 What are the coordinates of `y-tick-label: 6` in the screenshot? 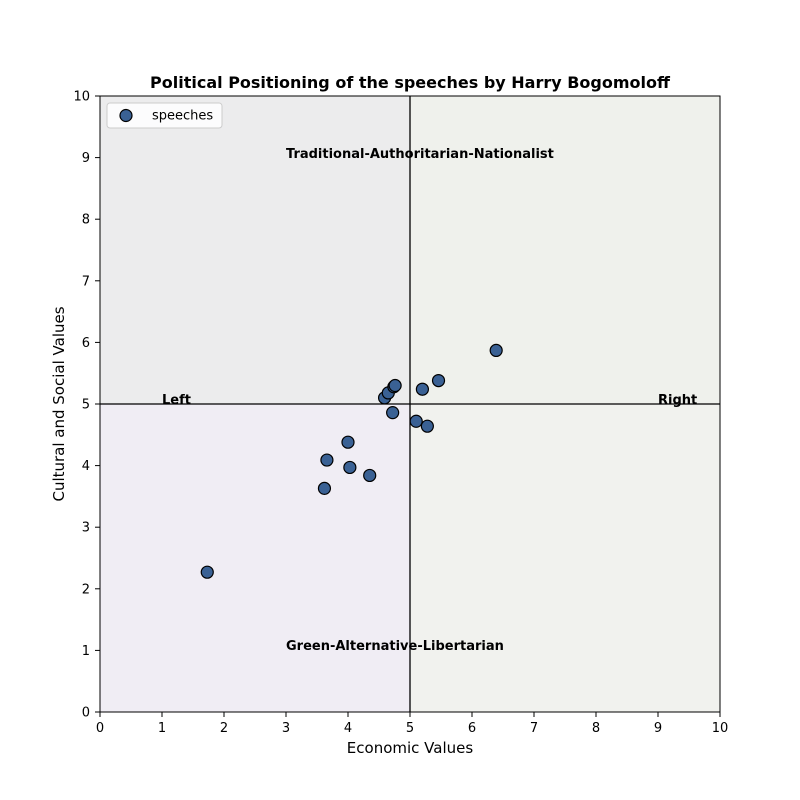 It's located at (86, 343).